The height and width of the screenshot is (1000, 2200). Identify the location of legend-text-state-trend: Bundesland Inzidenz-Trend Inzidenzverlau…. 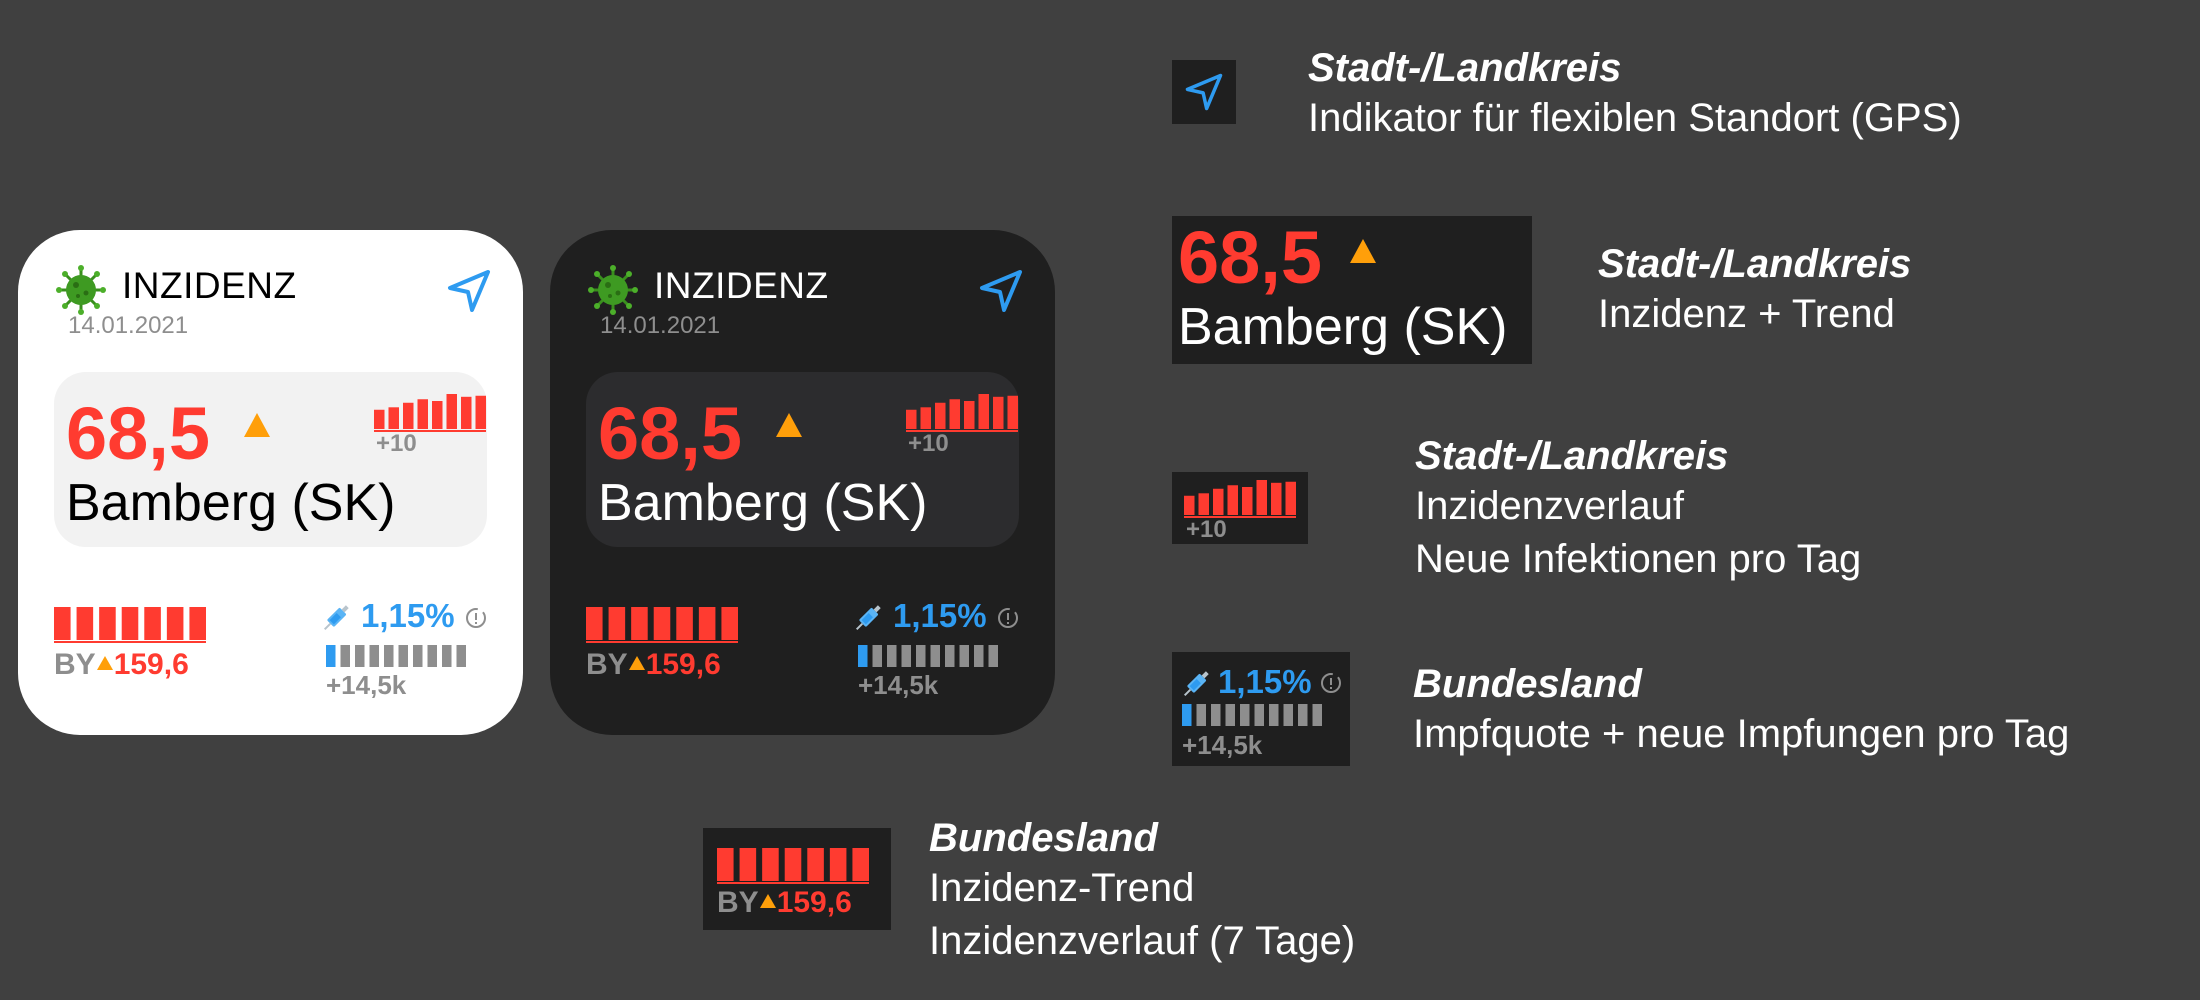
(1142, 891).